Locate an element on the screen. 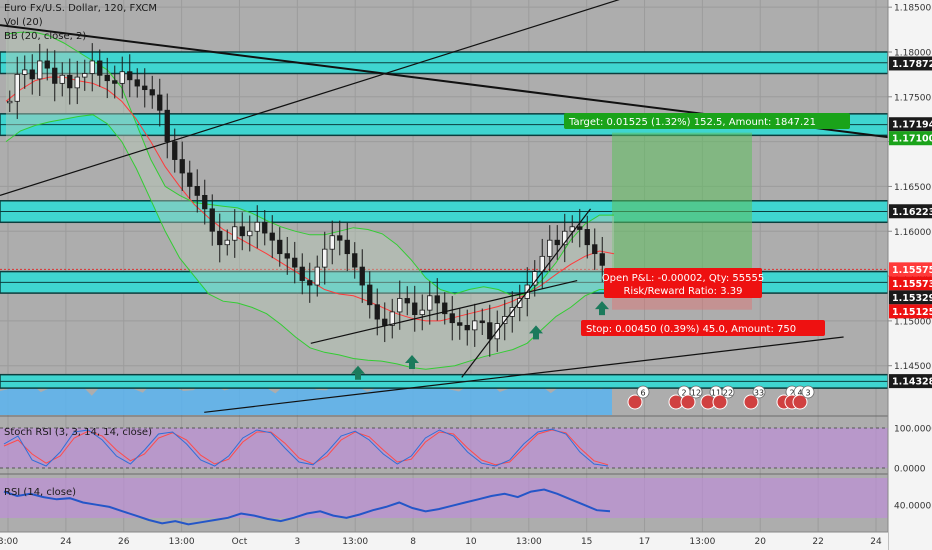 The image size is (932, 550). time-axis-bg is located at coordinates (444, 541).